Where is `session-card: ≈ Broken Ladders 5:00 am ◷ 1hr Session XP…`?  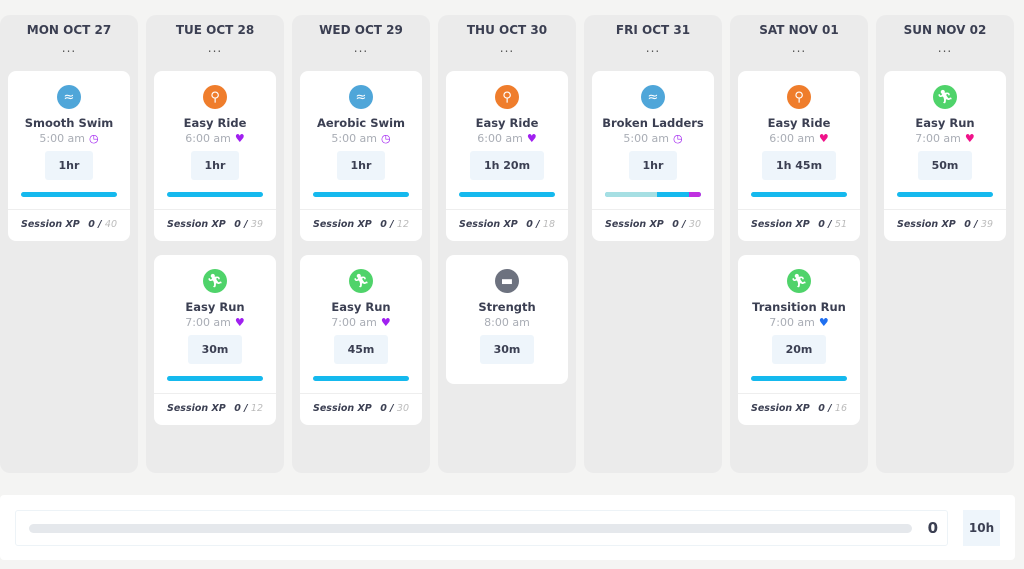
session-card: ≈ Broken Ladders 5:00 am ◷ 1hr Session XP… is located at coordinates (653, 156).